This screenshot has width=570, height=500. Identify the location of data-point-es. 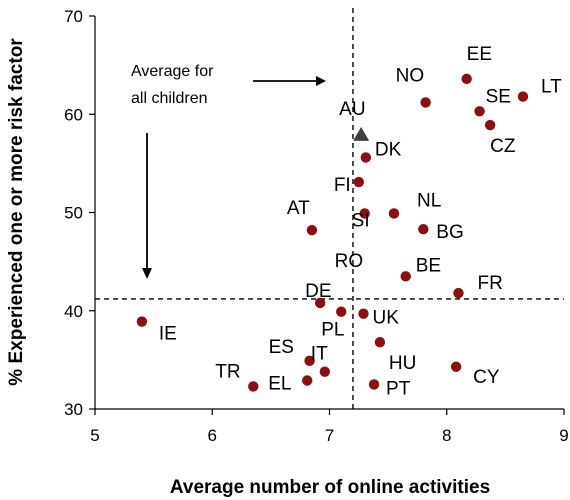
(309, 361).